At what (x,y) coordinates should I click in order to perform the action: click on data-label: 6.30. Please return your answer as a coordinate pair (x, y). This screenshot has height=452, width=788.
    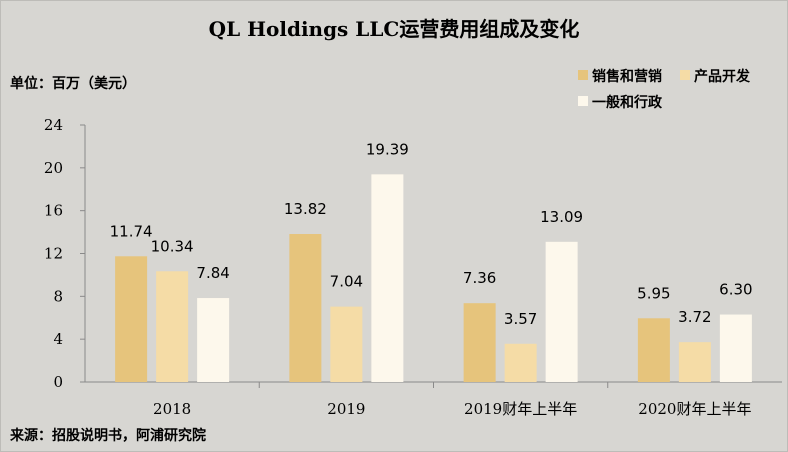
    Looking at the image, I should click on (735, 290).